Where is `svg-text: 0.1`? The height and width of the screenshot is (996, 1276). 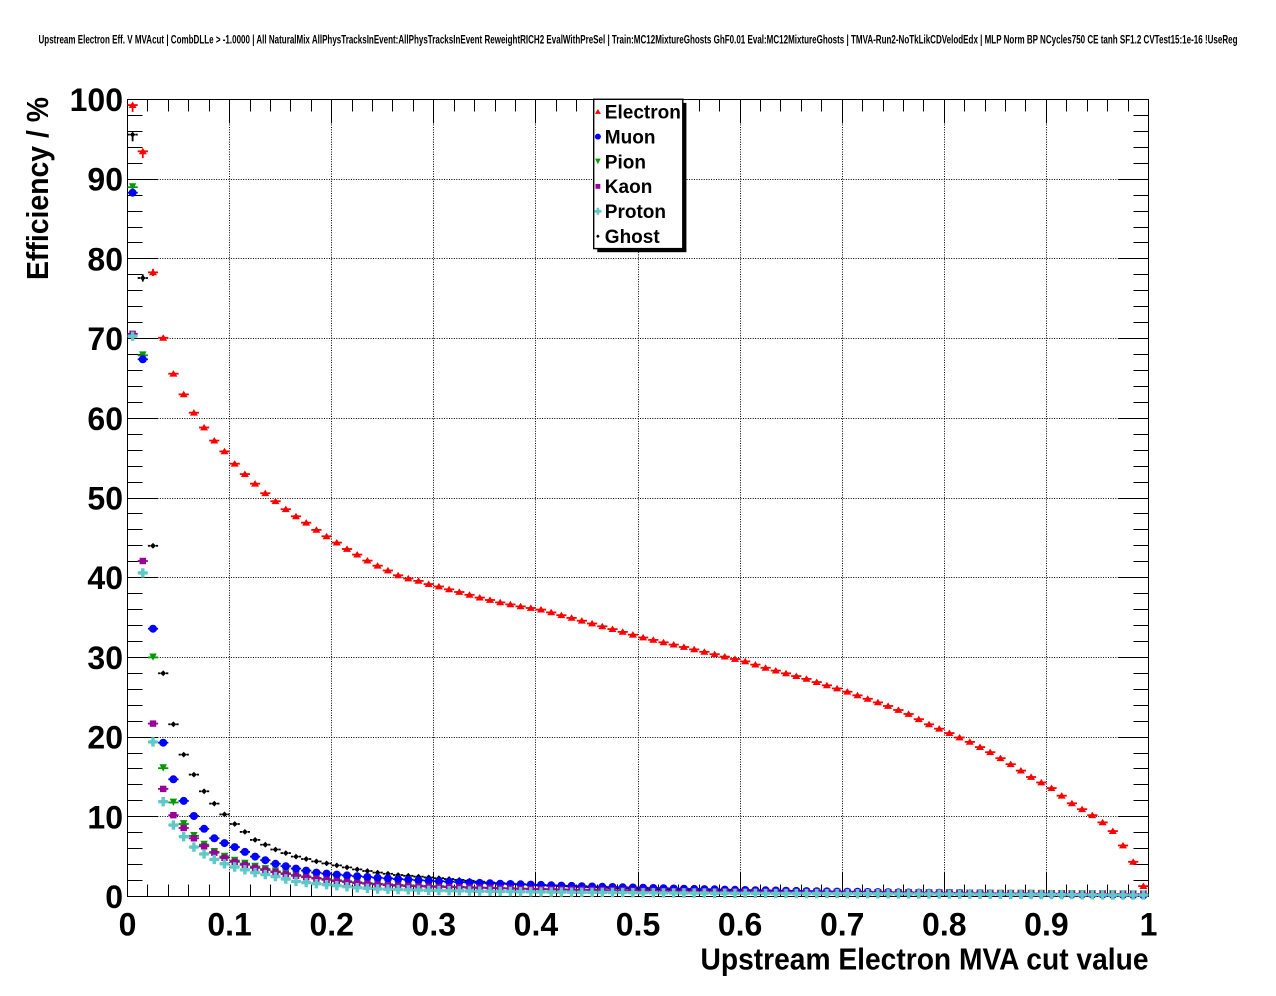 svg-text: 0.1 is located at coordinates (229, 925).